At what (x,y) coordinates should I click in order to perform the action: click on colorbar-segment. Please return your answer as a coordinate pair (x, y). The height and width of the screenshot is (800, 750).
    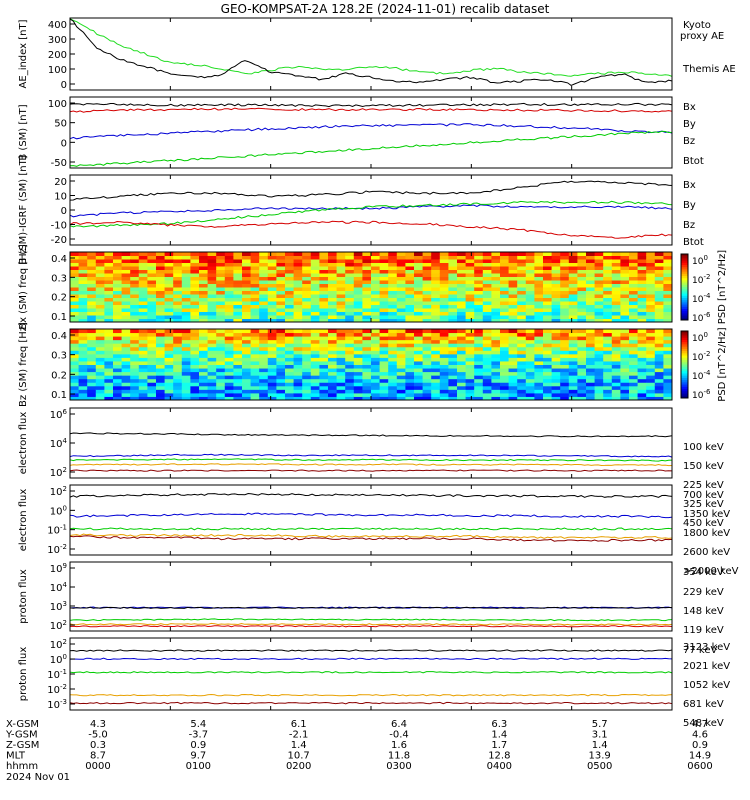
    Looking at the image, I should click on (684, 352).